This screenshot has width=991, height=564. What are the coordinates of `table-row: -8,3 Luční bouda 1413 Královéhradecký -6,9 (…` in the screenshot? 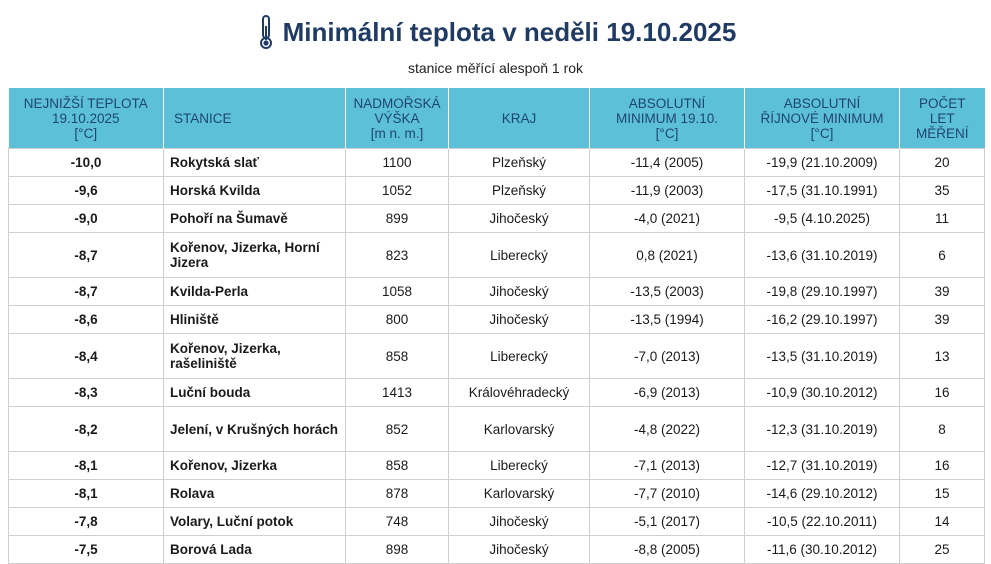 It's located at (496, 392).